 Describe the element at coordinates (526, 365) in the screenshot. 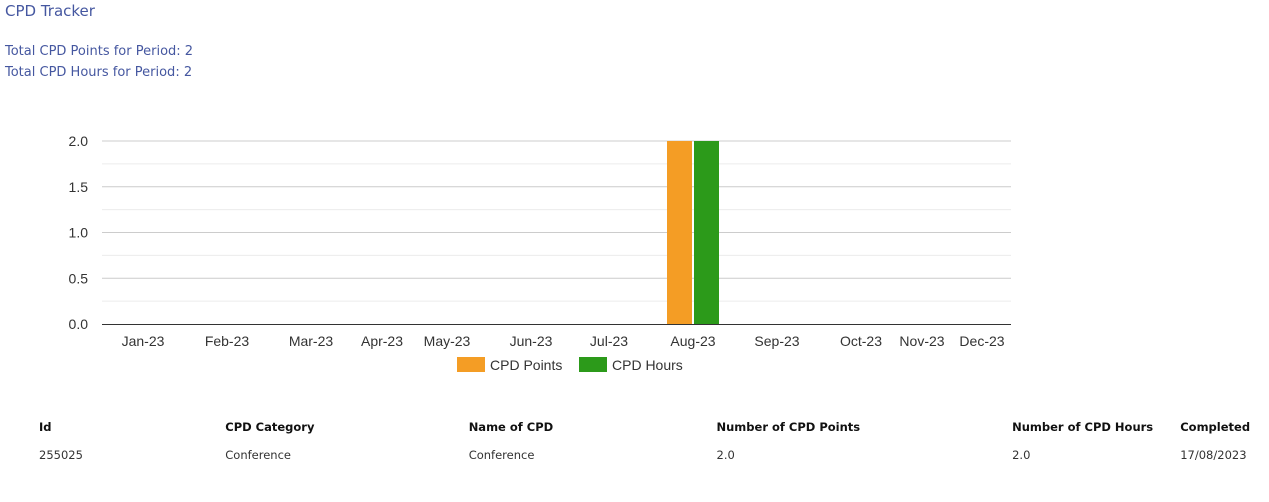

I see `legend-label: CPD Points` at that location.